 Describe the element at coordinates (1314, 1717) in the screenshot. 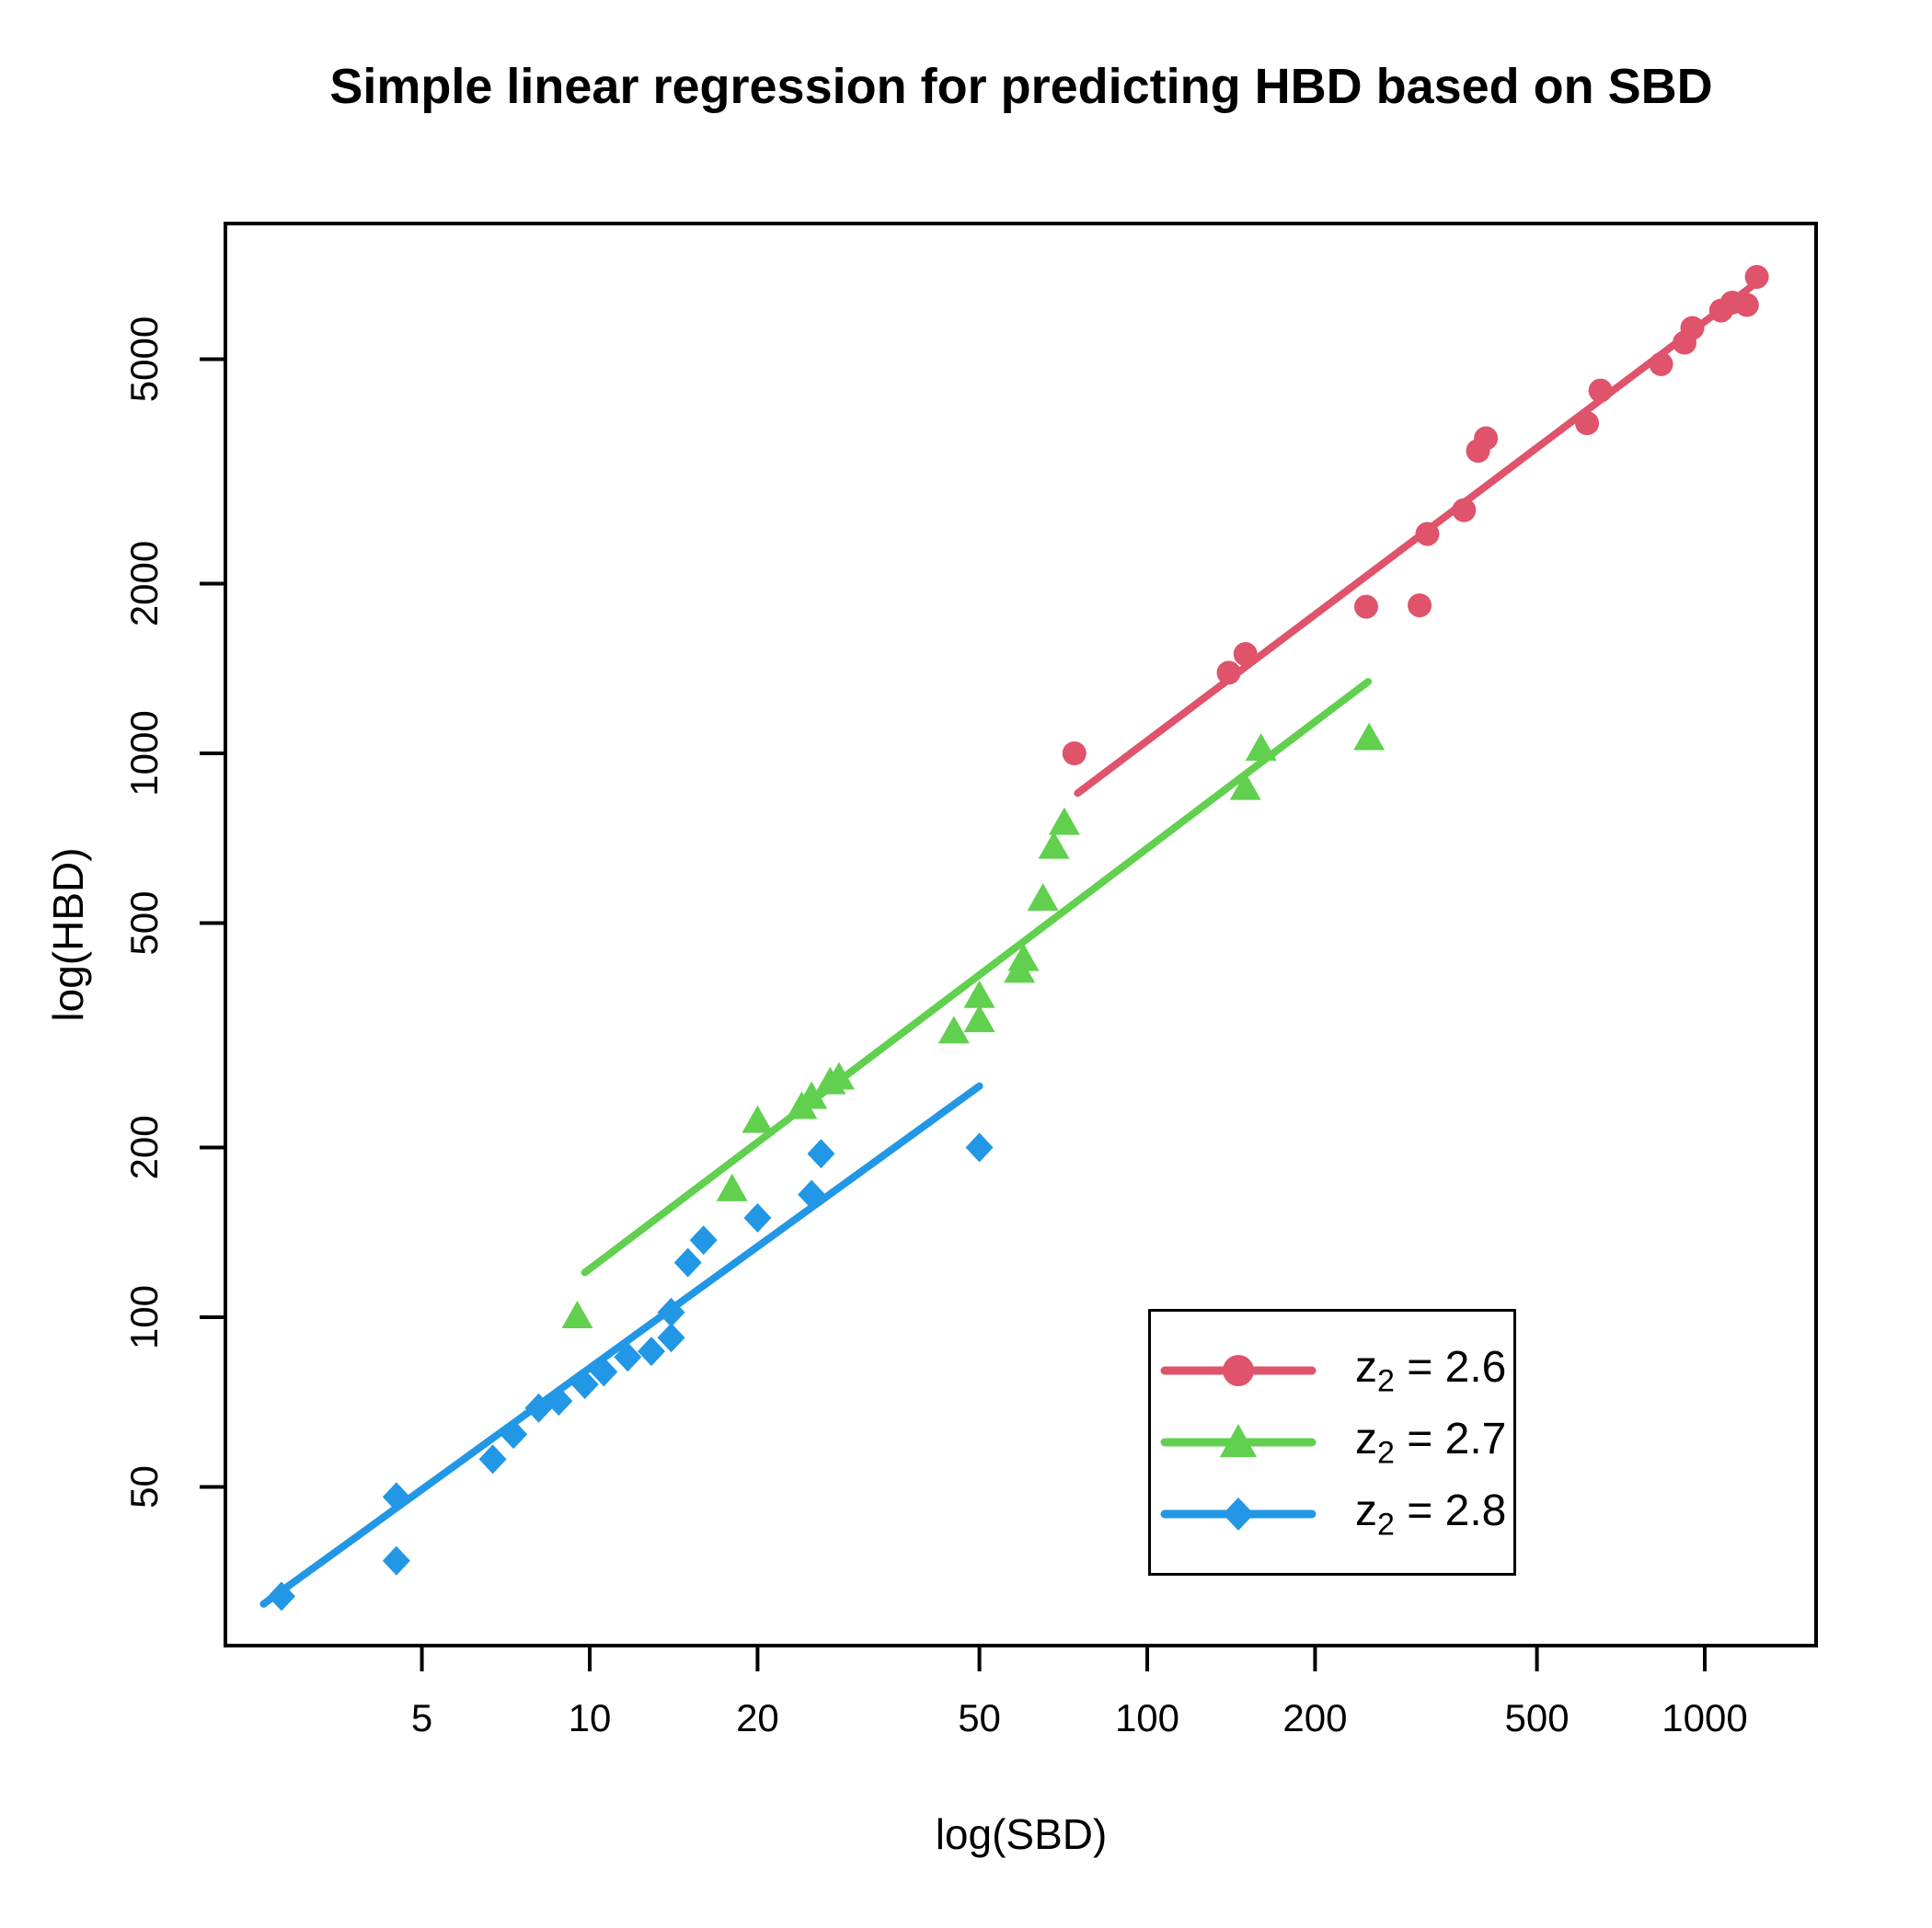

I see `x-tick-label: 200` at that location.